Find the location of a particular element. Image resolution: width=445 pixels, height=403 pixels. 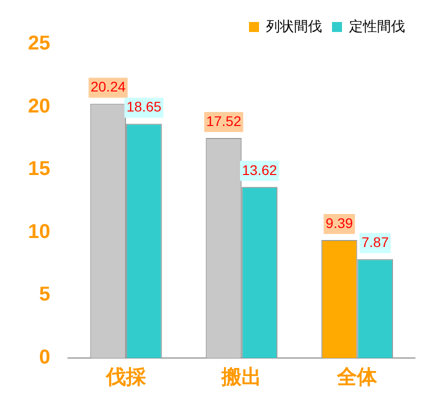

data-label: 17.52 is located at coordinates (224, 120).